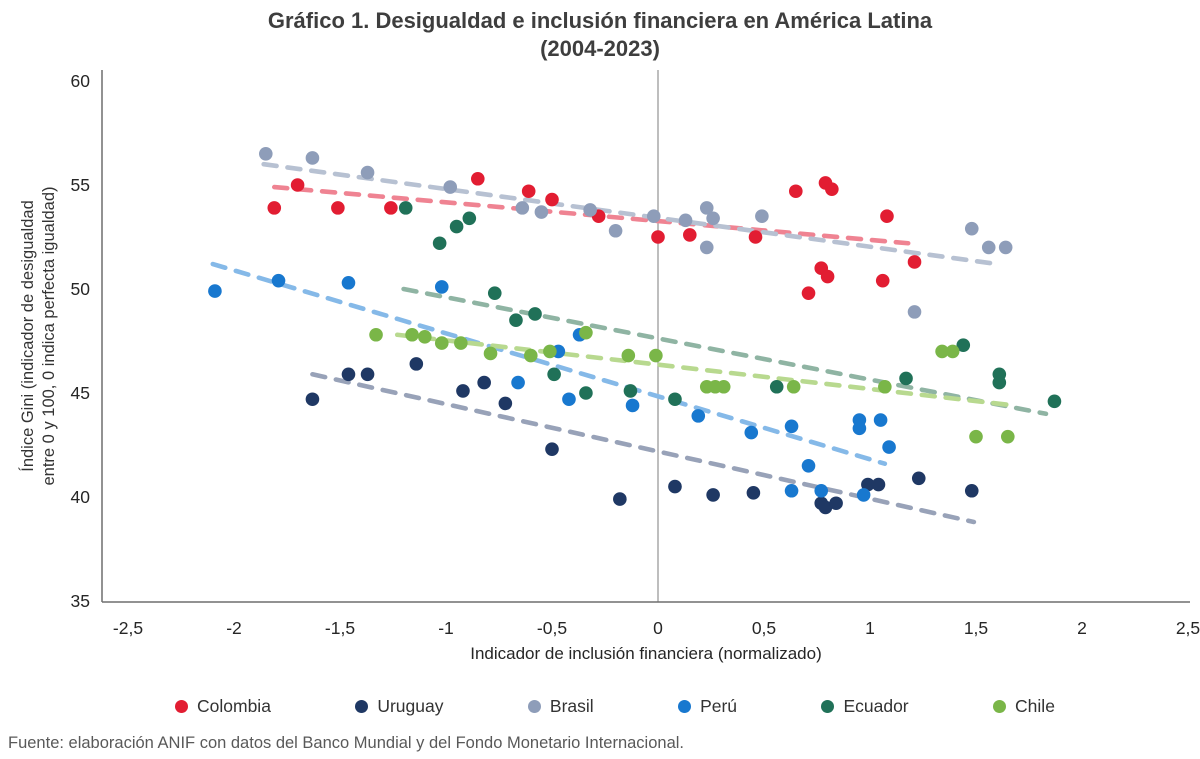  What do you see at coordinates (128, 628) in the screenshot?
I see `x-tick-label: -2,5` at bounding box center [128, 628].